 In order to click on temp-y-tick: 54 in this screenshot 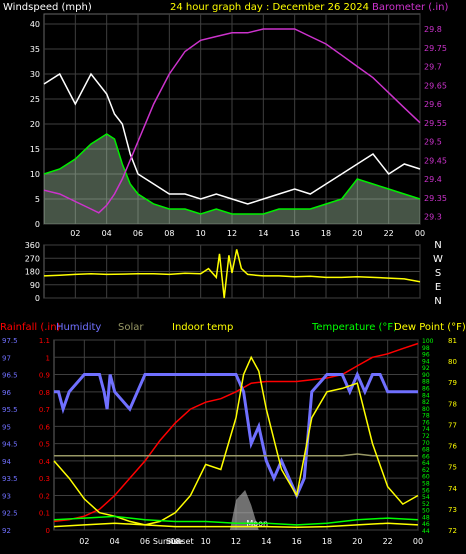, I will do `click(426, 497)`.